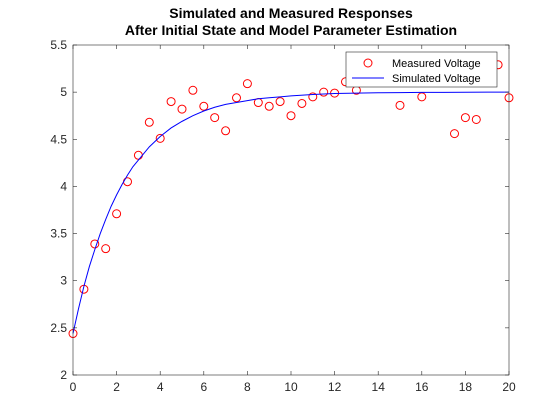 The width and height of the screenshot is (560, 420). I want to click on x-tick-label: 4, so click(160, 387).